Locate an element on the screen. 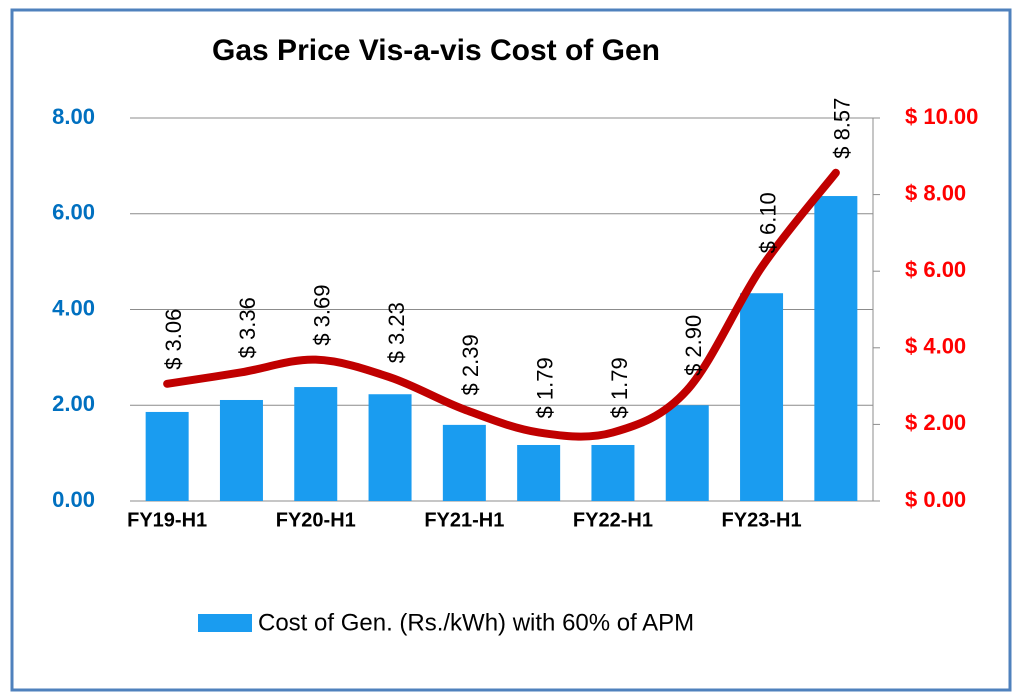 The height and width of the screenshot is (695, 1022). x-tick-label: FY23-H1 is located at coordinates (762, 520).